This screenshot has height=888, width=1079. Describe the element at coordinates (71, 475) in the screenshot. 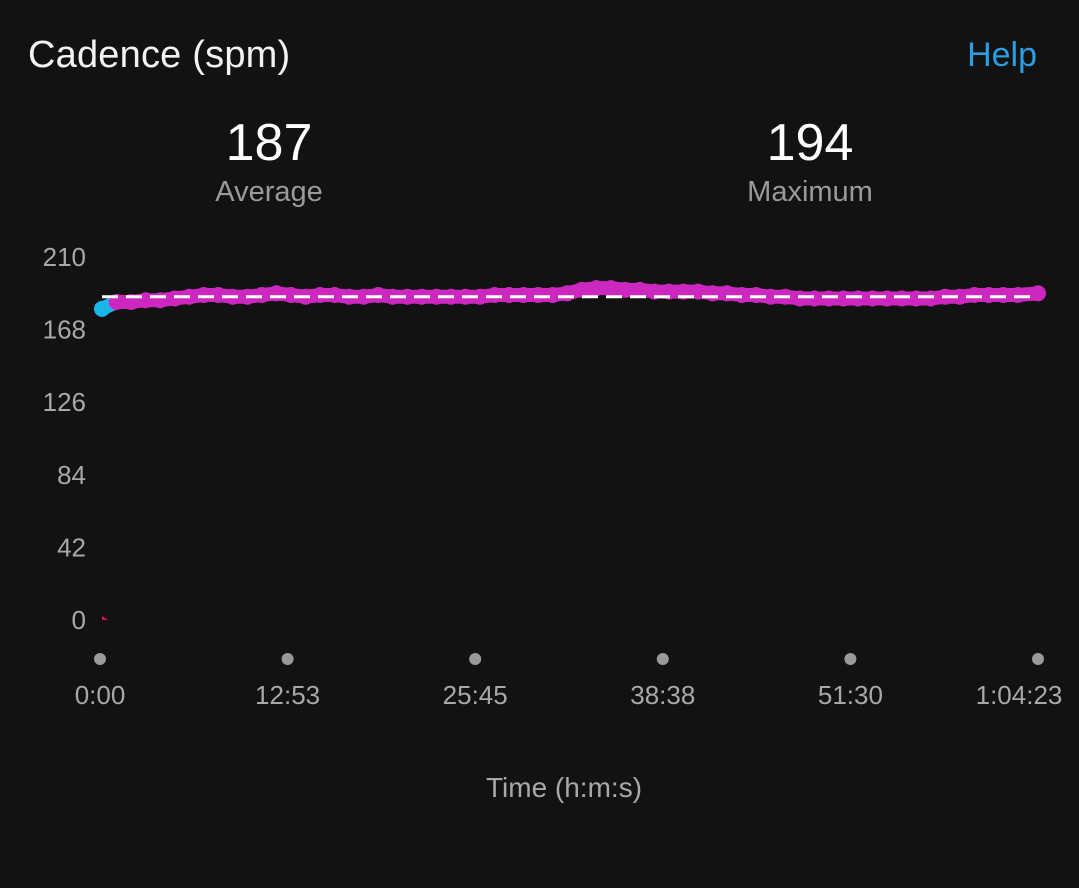

I see `y-tick-label: 84` at that location.